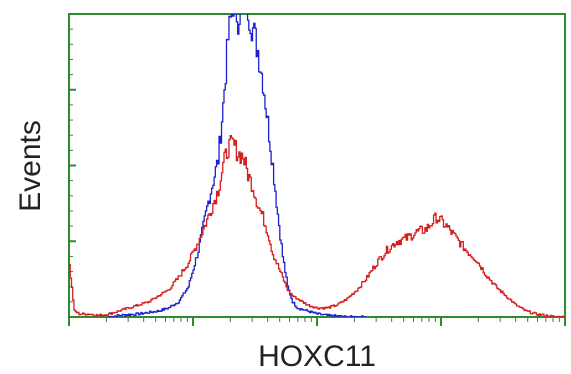 The height and width of the screenshot is (374, 571). I want to click on y-axis-title: Events, so click(30, 166).